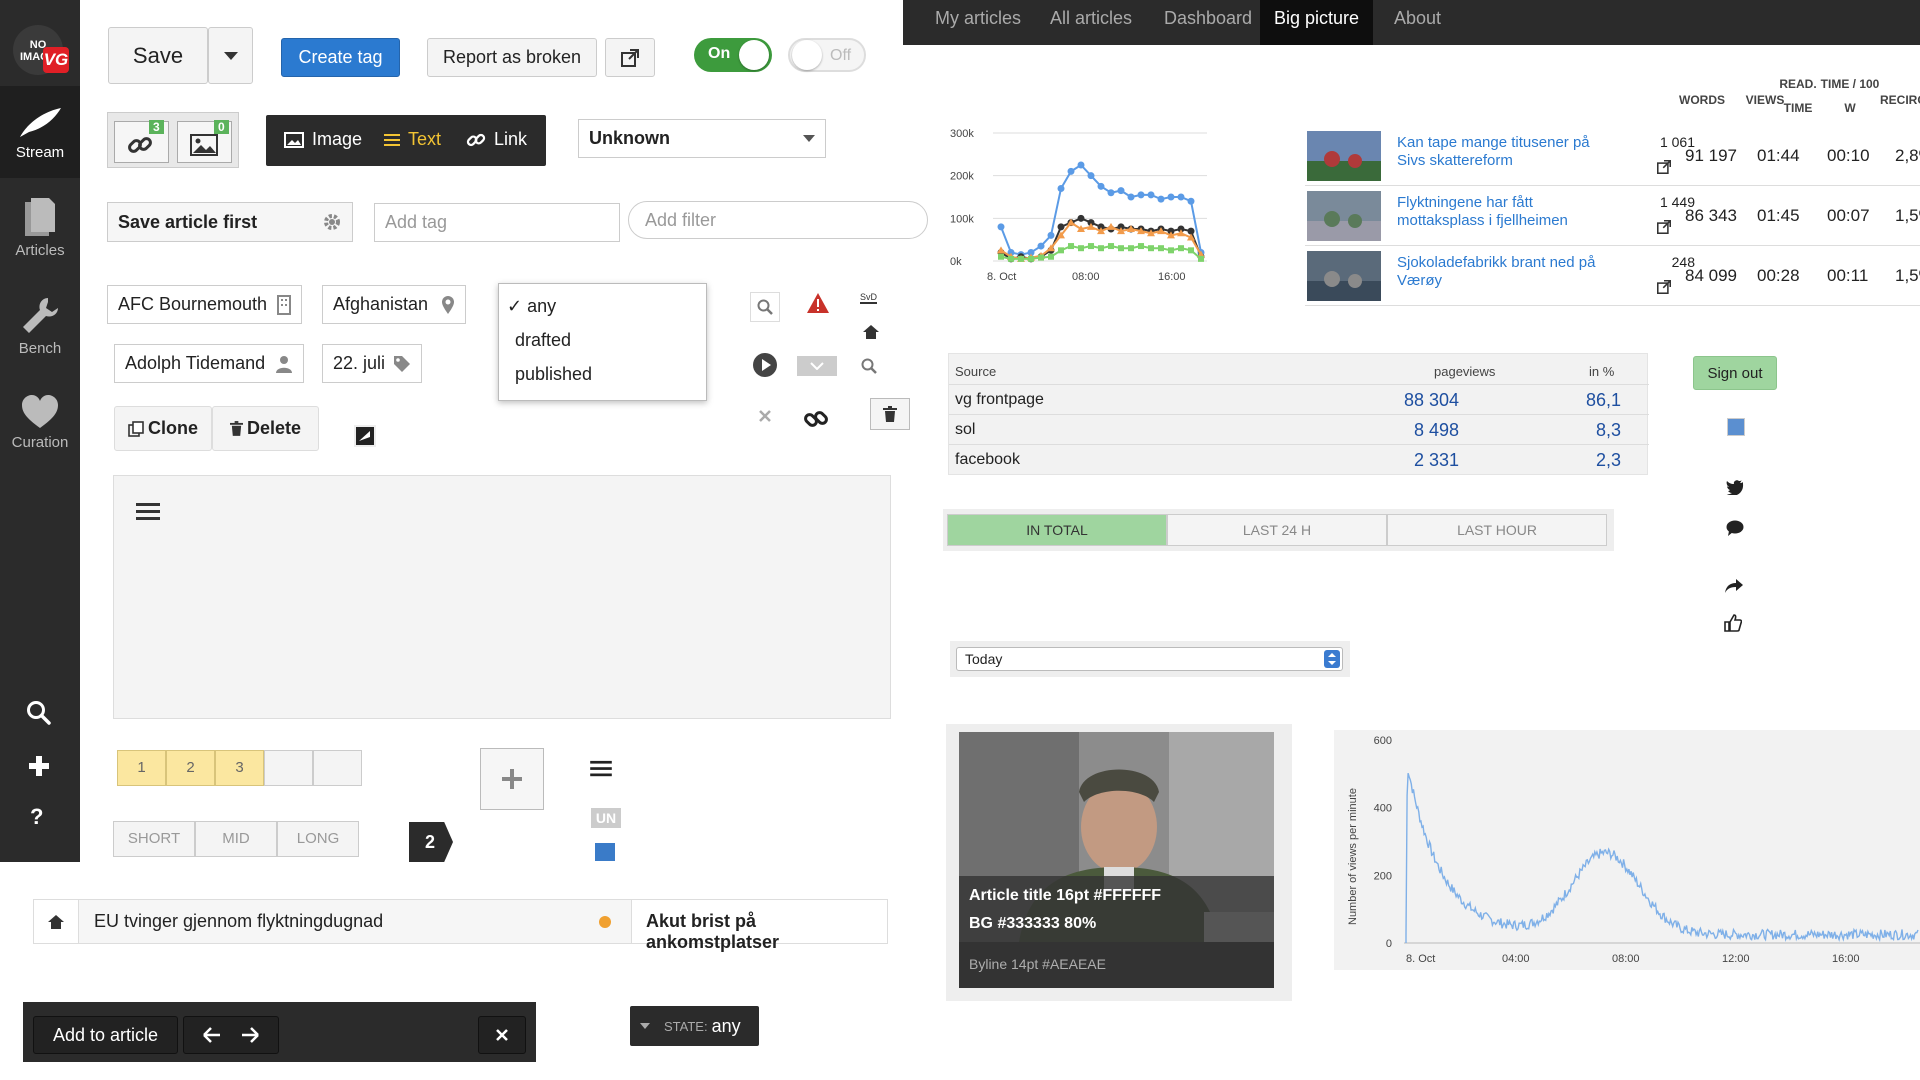  I want to click on open-external-button, so click(630, 57).